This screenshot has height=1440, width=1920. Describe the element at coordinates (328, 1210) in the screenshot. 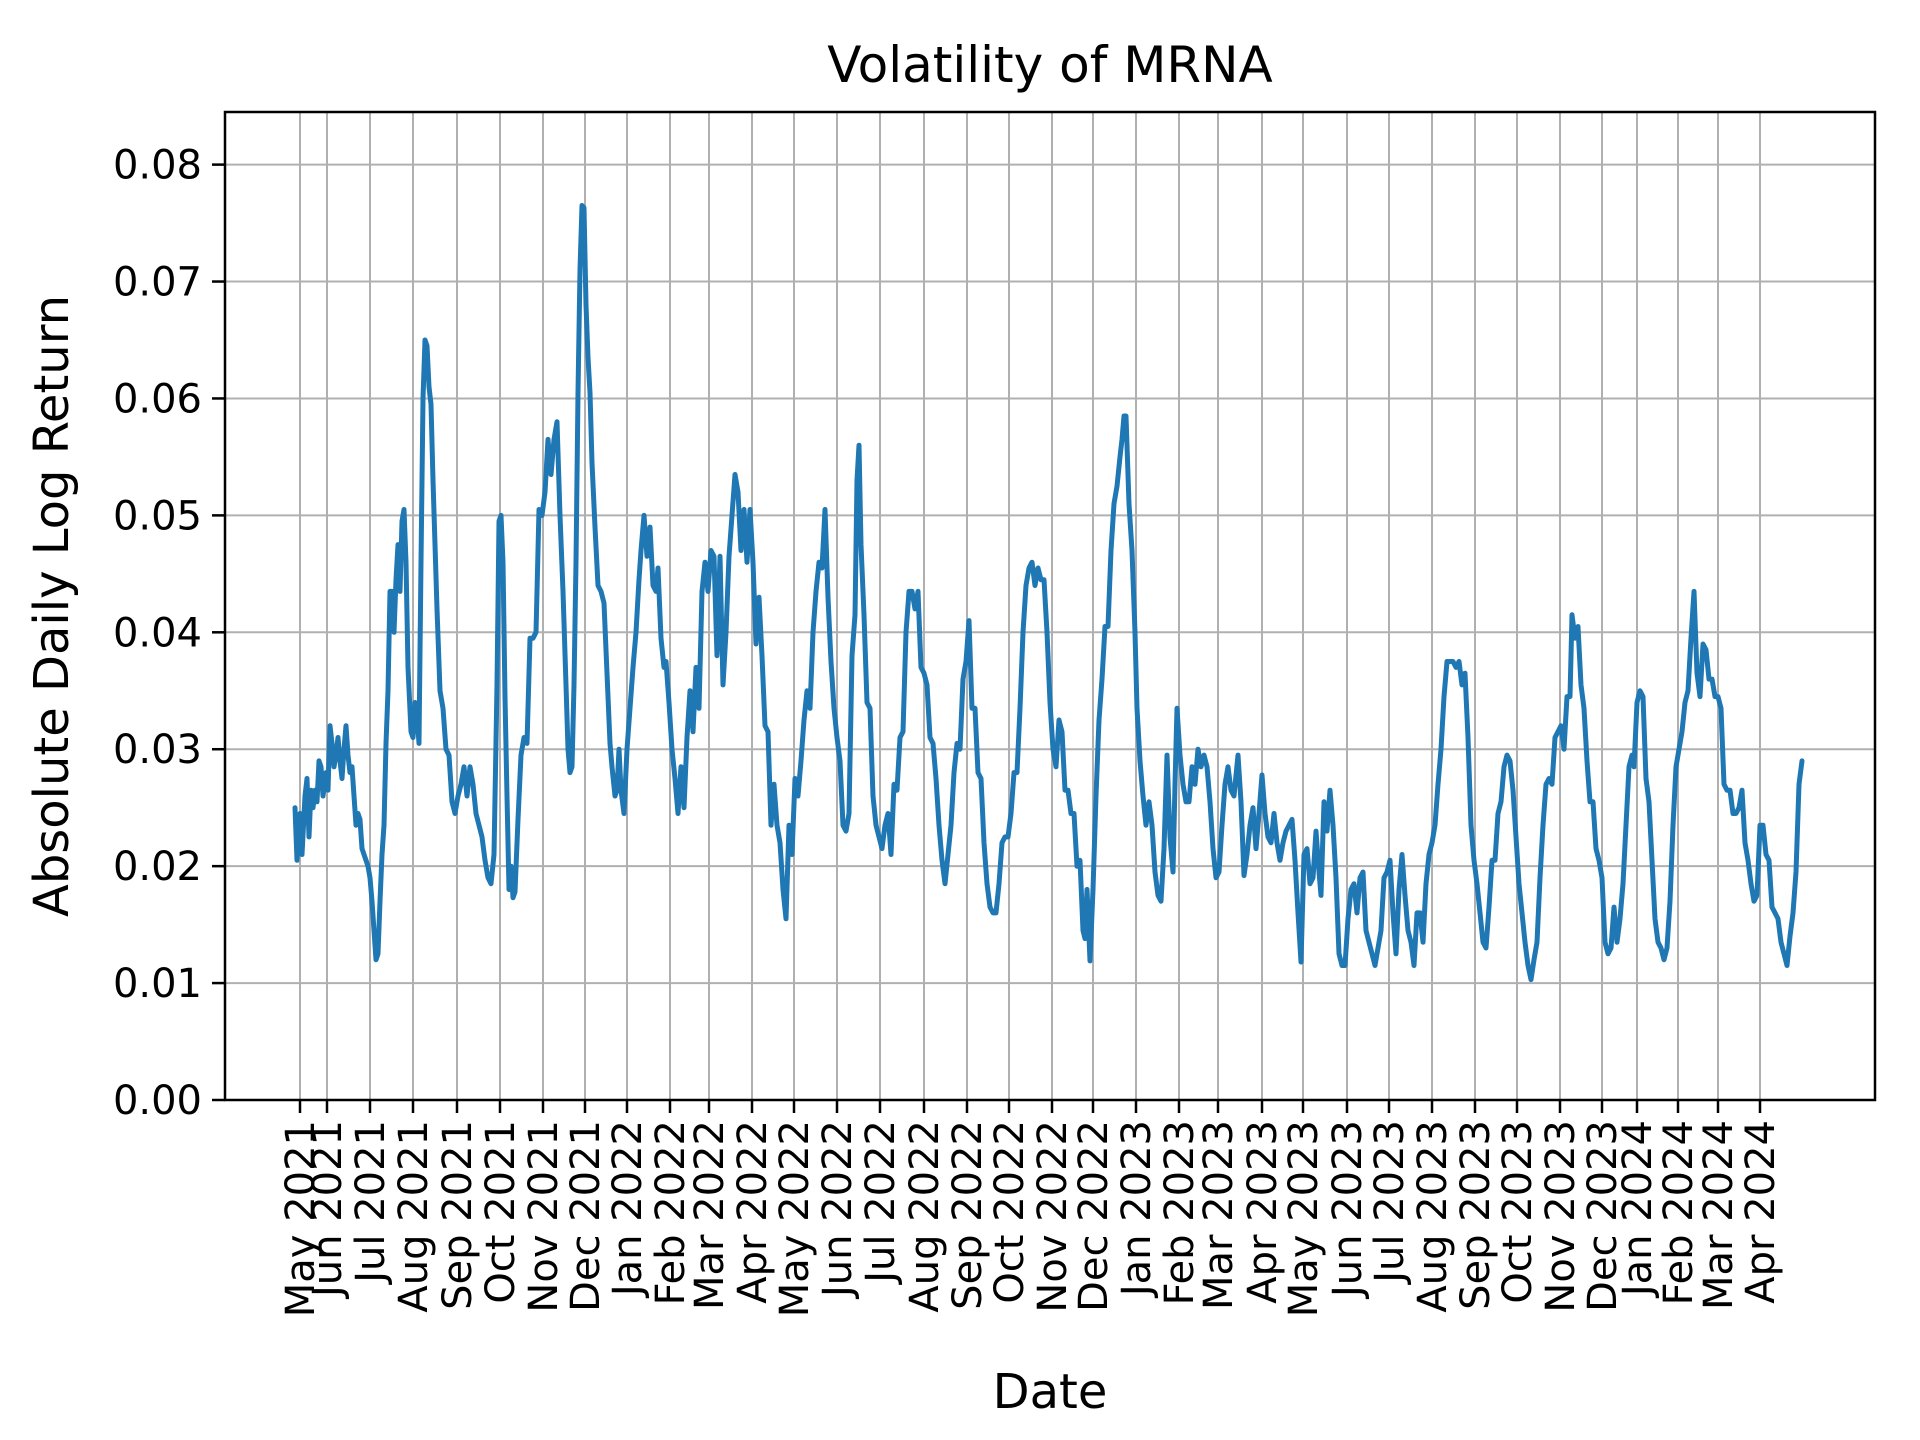

I see `x-tick-label: Jun 2021` at that location.